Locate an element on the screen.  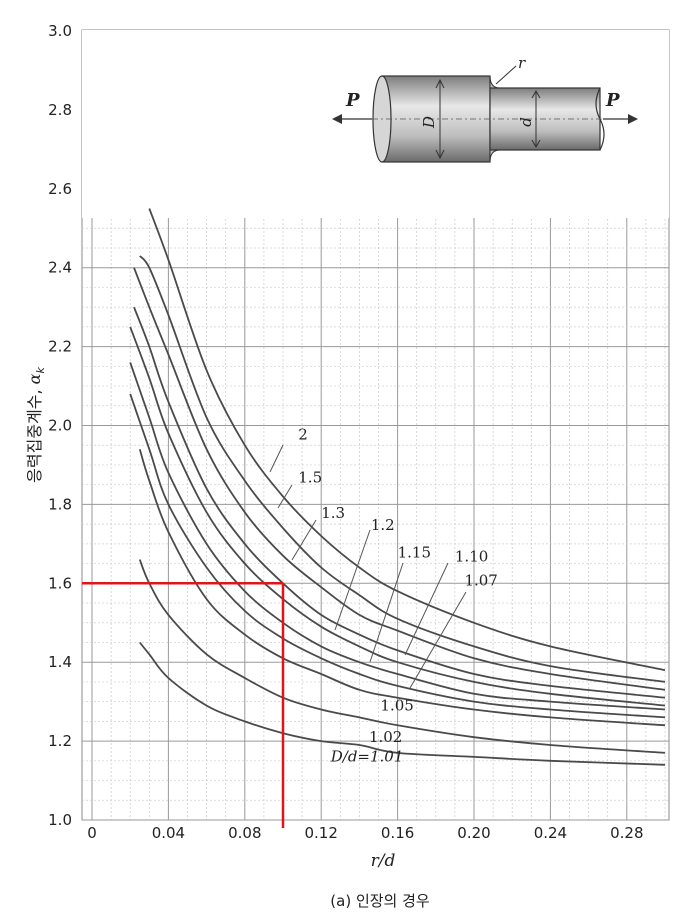
y-tick-labels: 1.0 1.2 1.4 1.6 1.8 2.0 2.2 2.4 2.6 2.8 3.0 is located at coordinates (60, 425).